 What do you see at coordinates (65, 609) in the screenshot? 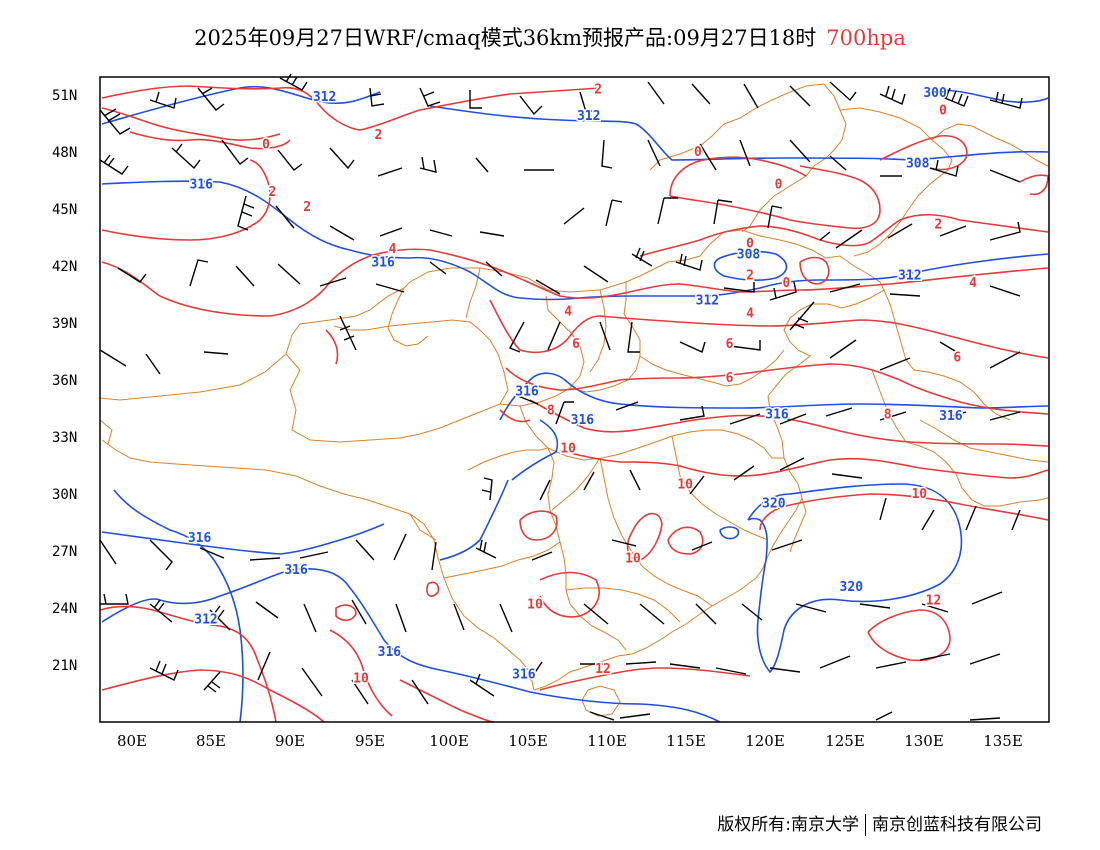
I see `lat-label: 24N` at bounding box center [65, 609].